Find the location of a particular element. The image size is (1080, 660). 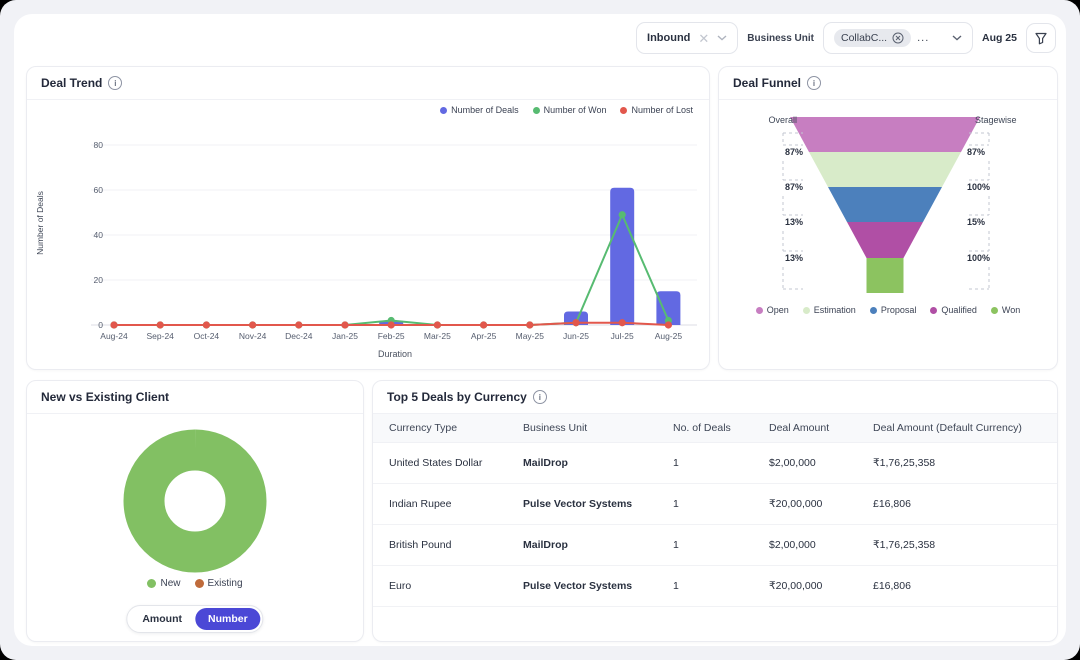

filter-button is located at coordinates (1041, 38).